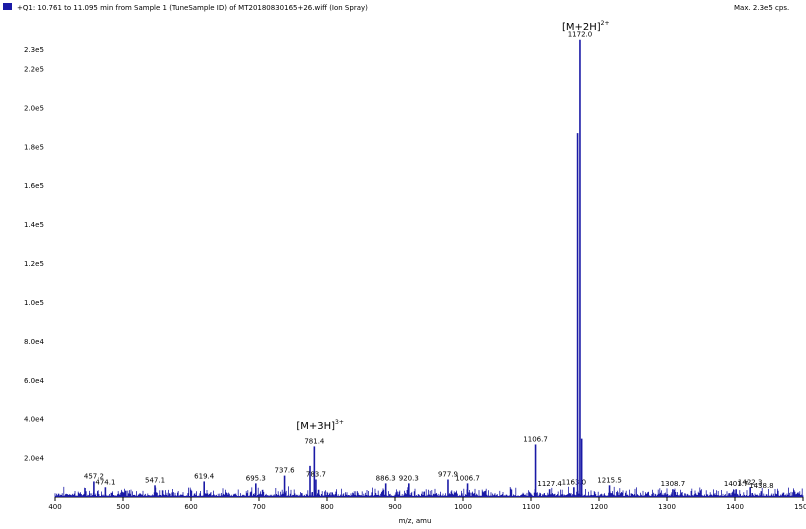  What do you see at coordinates (339, 422) in the screenshot?
I see `ion-charge-superscript: 3+` at bounding box center [339, 422].